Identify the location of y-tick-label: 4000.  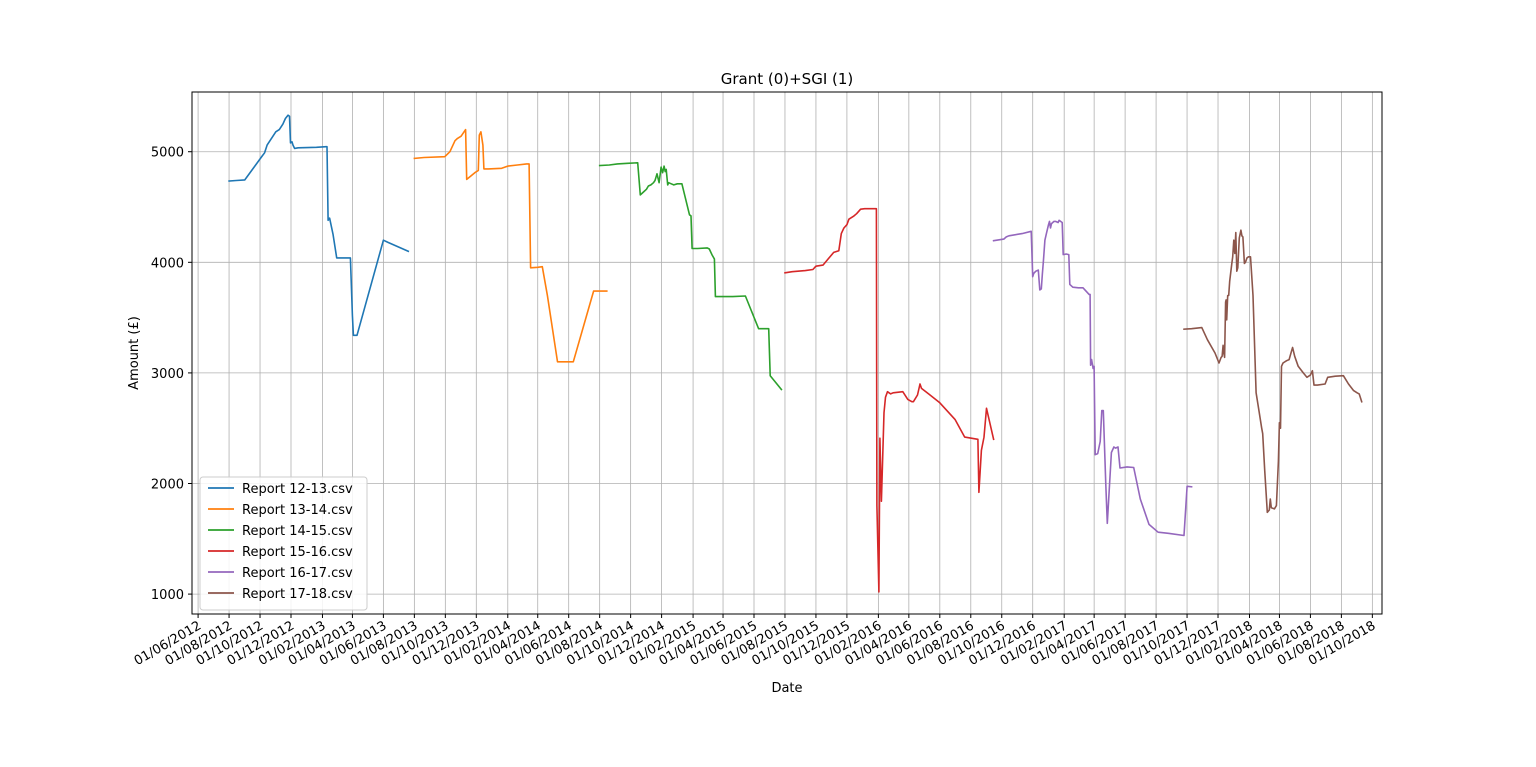
(167, 263).